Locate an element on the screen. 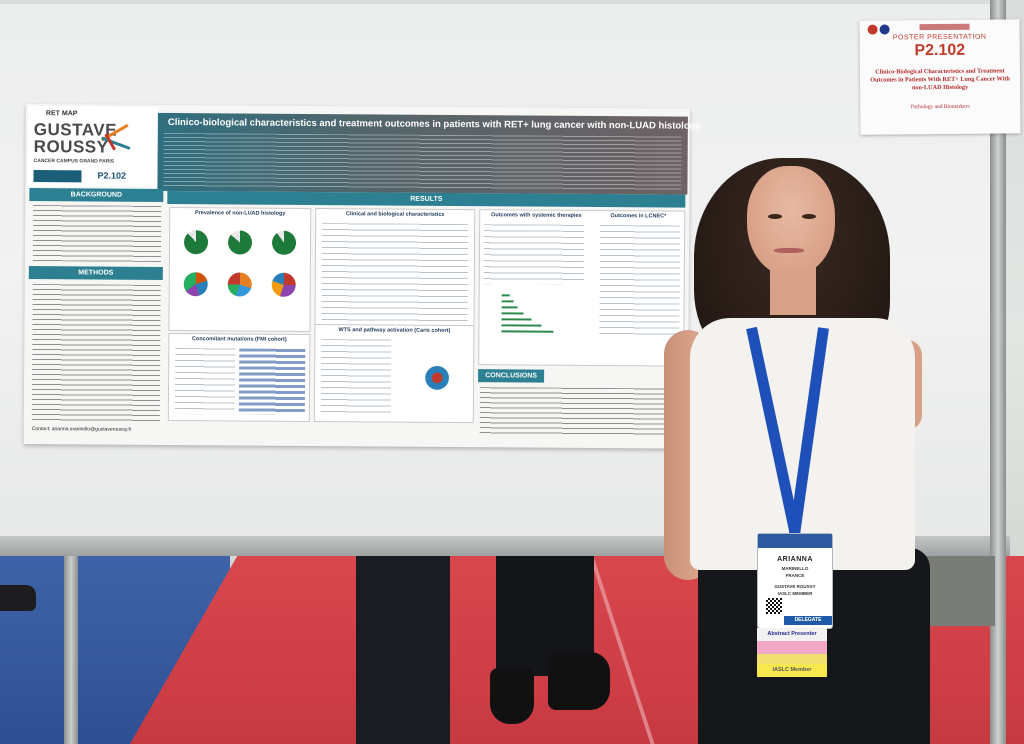 The width and height of the screenshot is (1024, 744). badge-type: DELEGATE is located at coordinates (808, 620).